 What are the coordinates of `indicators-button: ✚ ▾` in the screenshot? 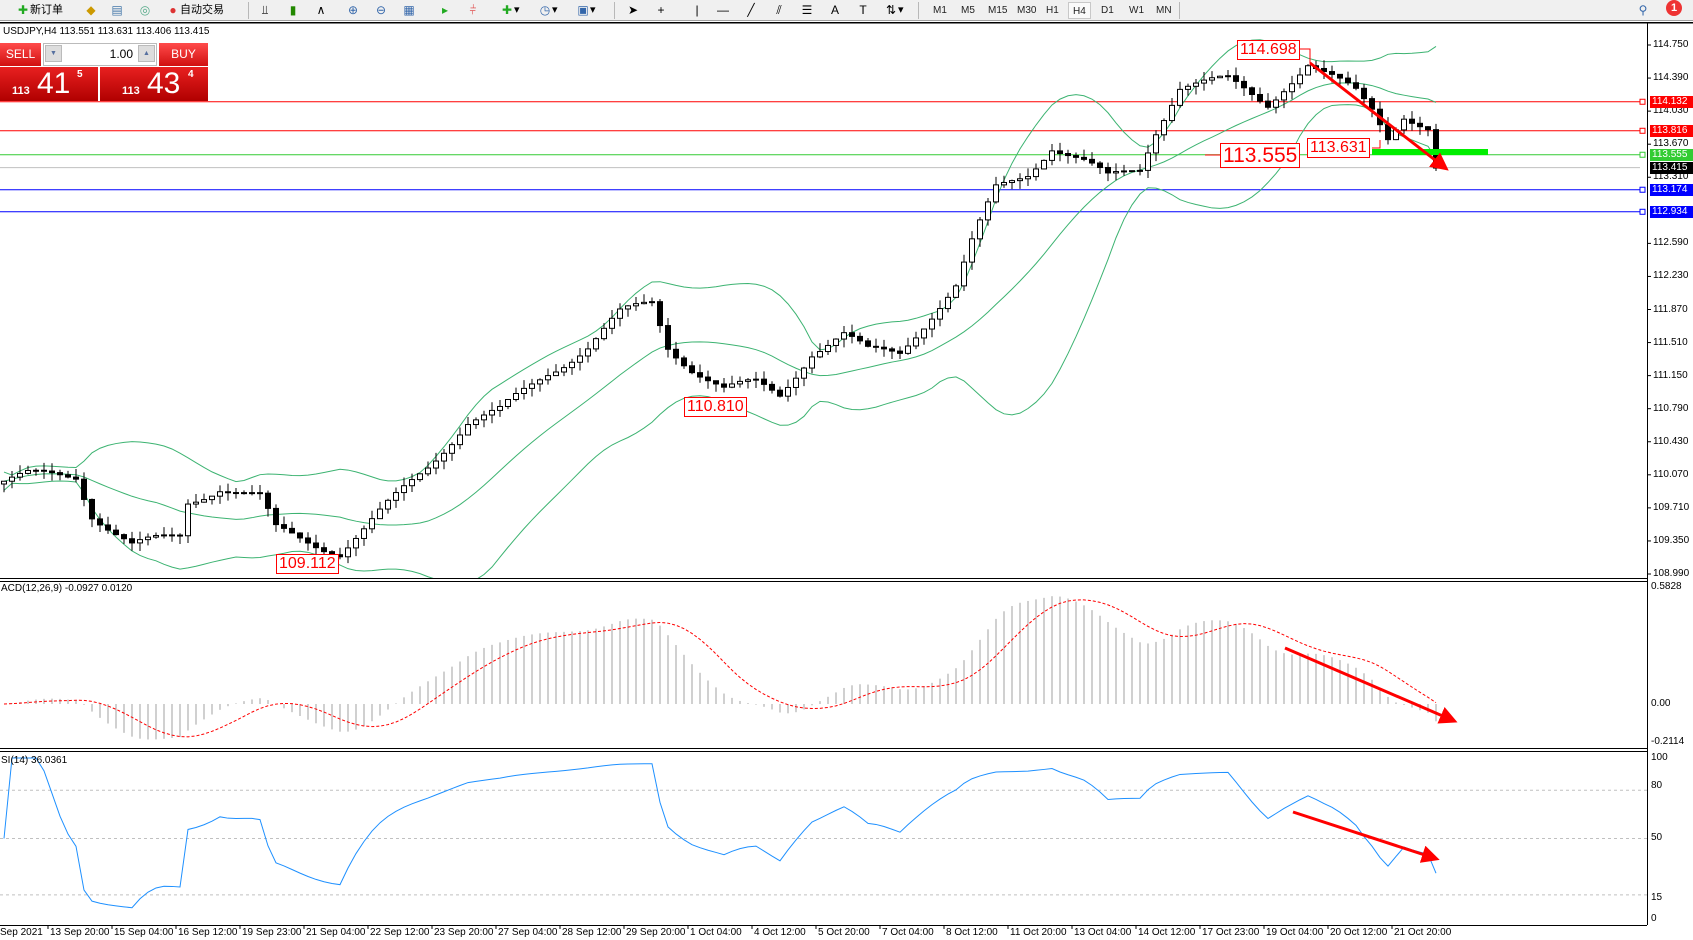 It's located at (510, 10).